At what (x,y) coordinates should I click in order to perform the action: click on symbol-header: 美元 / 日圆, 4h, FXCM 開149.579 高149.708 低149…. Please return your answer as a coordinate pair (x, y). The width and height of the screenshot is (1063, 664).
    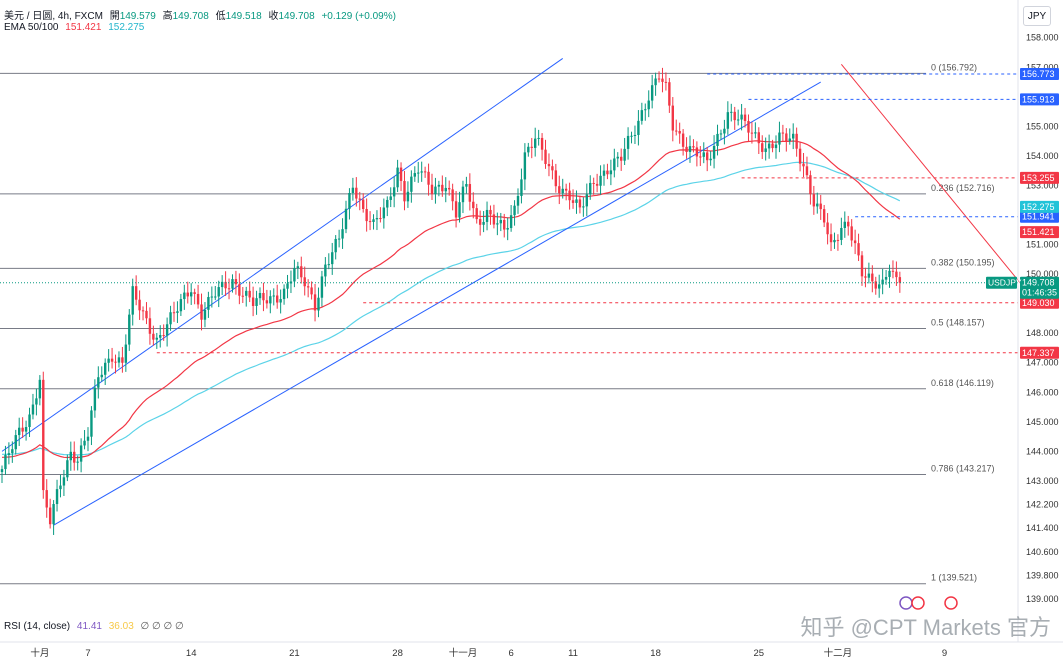
    Looking at the image, I should click on (202, 14).